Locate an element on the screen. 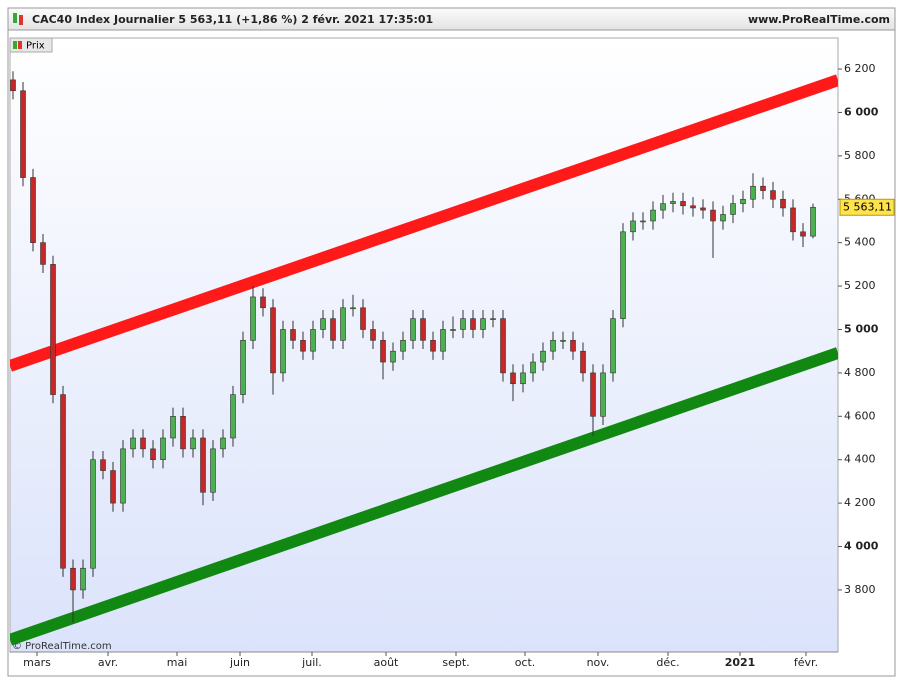 This screenshot has width=911, height=690. x-tick-label: mars is located at coordinates (37, 662).